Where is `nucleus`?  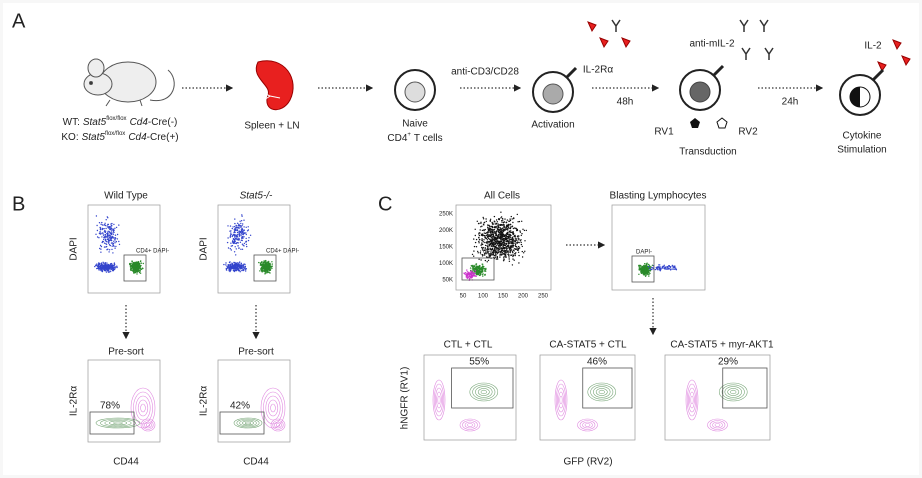 nucleus is located at coordinates (553, 94).